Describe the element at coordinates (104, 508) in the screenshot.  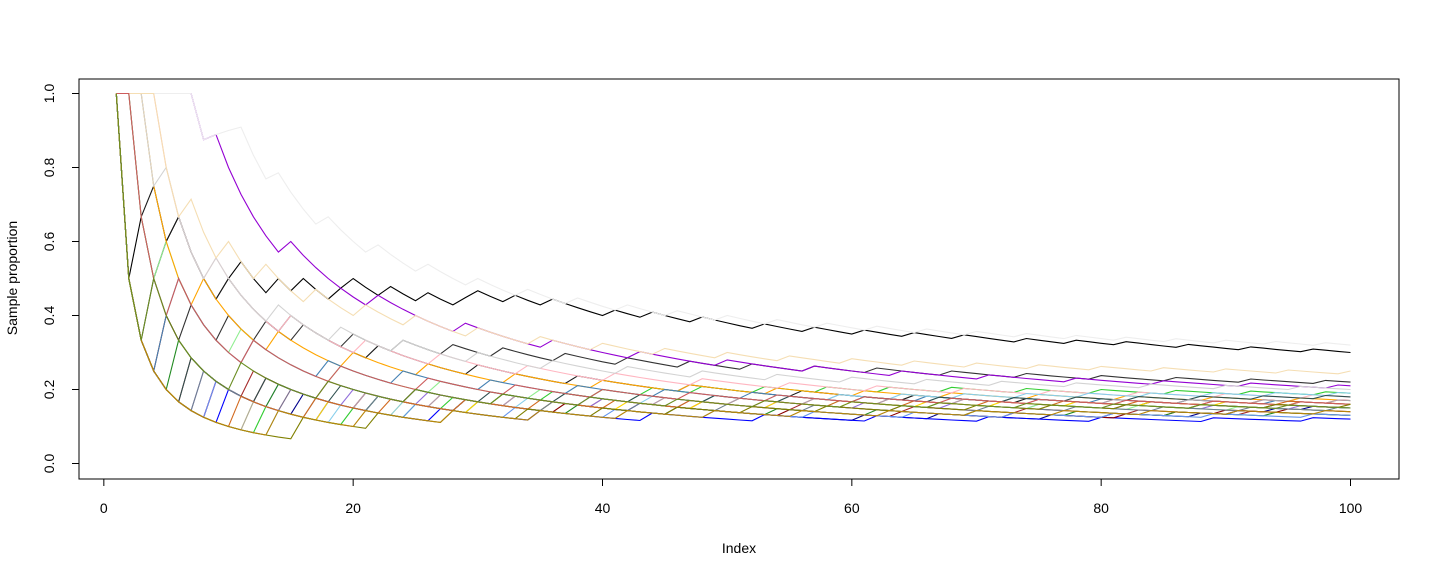
I see `x-tick-label-0: 0` at that location.